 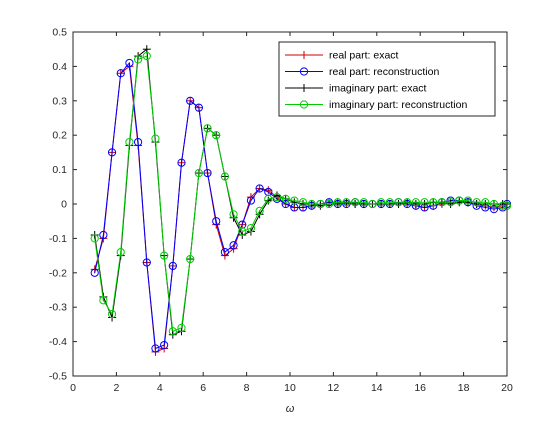 I want to click on y-tick-label: -0.2, so click(x=58, y=273).